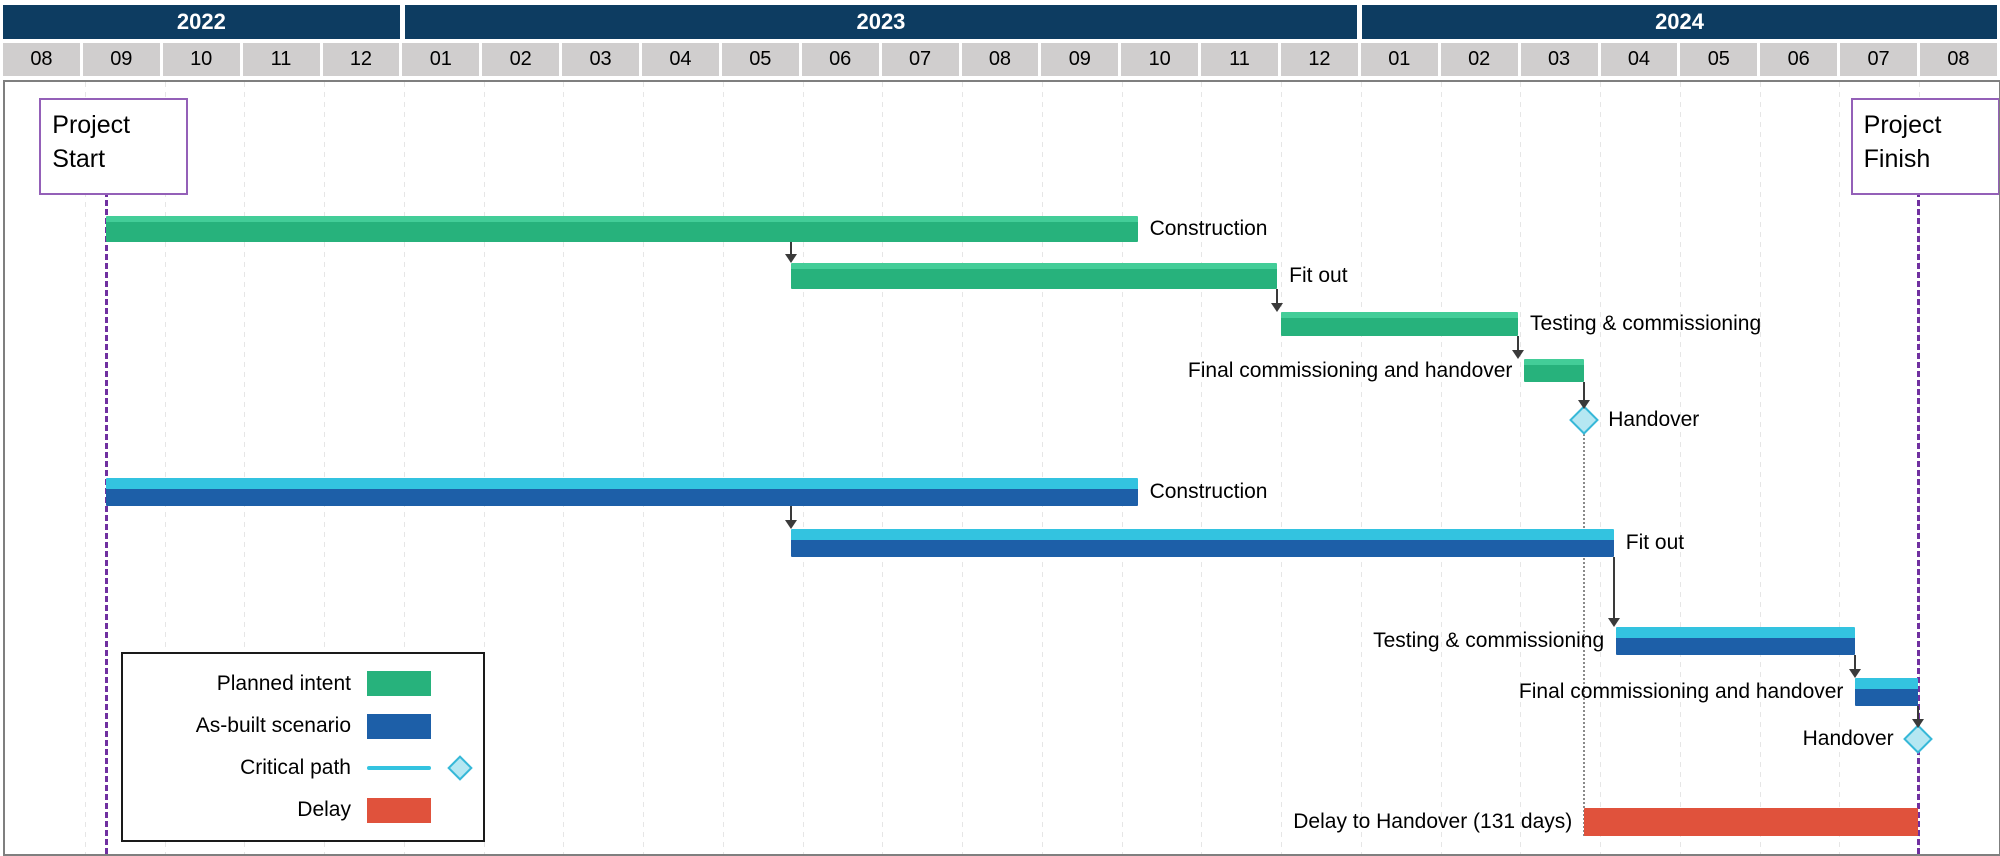 The image size is (2000, 856). I want to click on handover-delay-connector-line, so click(1584, 633).